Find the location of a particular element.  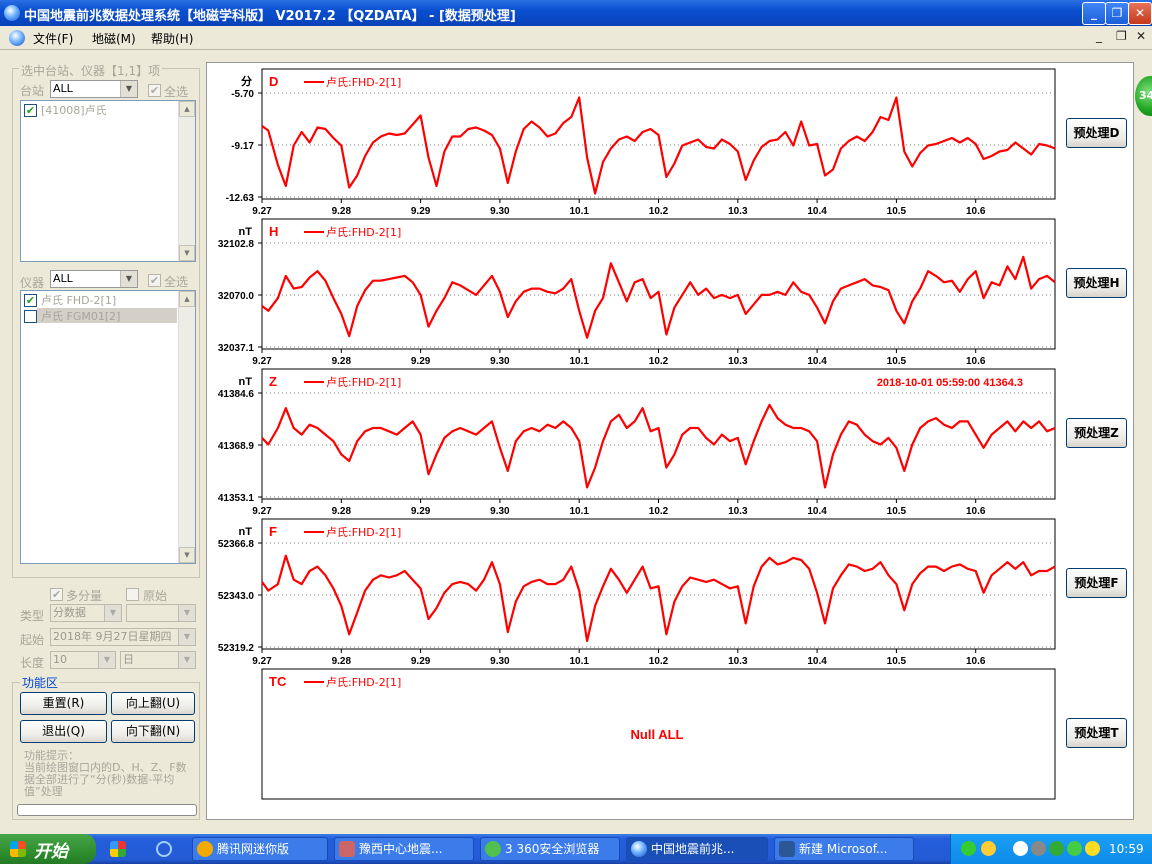

y-tick-label-f: 52319.2 is located at coordinates (236, 648).